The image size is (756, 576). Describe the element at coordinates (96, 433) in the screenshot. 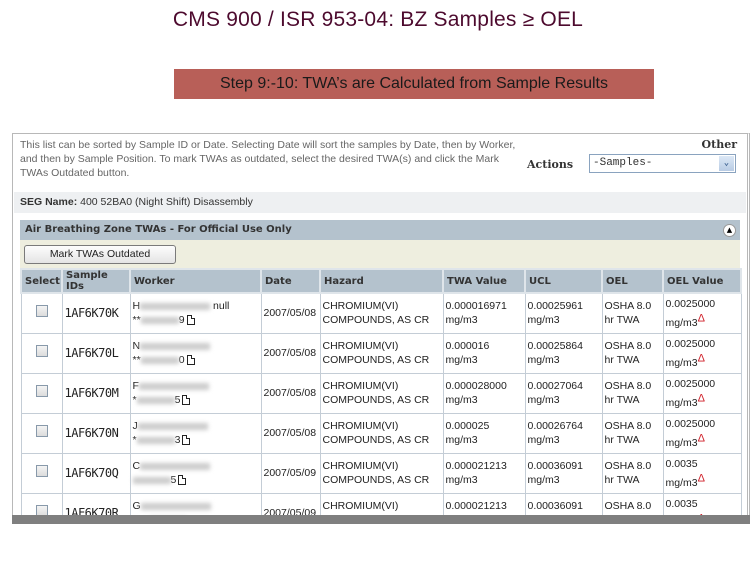

I see `sample-id: 1AF6K70N` at that location.